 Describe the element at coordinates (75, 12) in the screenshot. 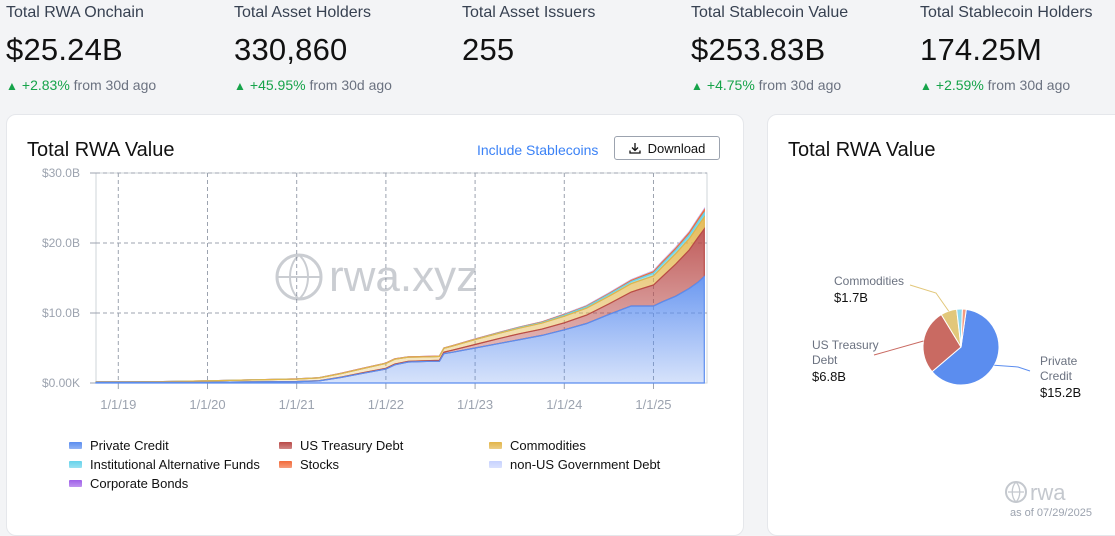

I see `stat-label: Total RWA Onchain` at that location.